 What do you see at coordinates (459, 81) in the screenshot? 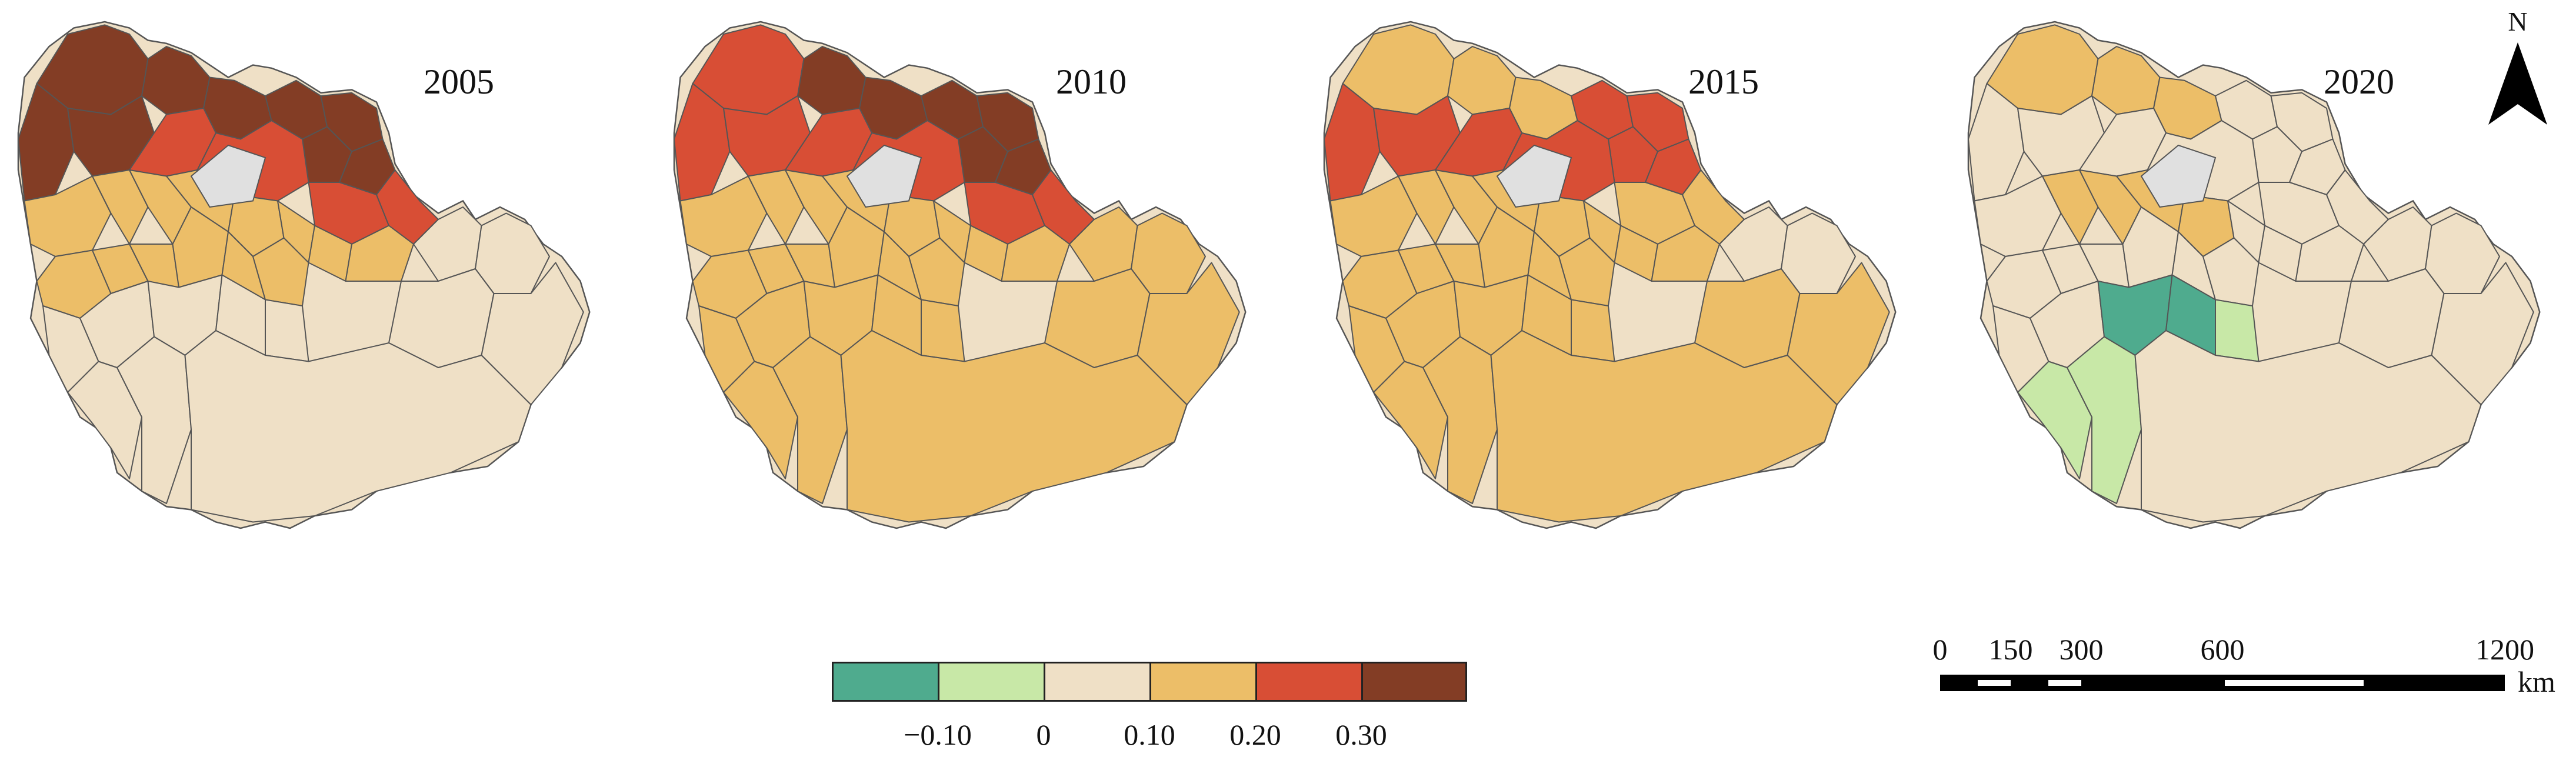
I see `map-year-label: 2005` at bounding box center [459, 81].